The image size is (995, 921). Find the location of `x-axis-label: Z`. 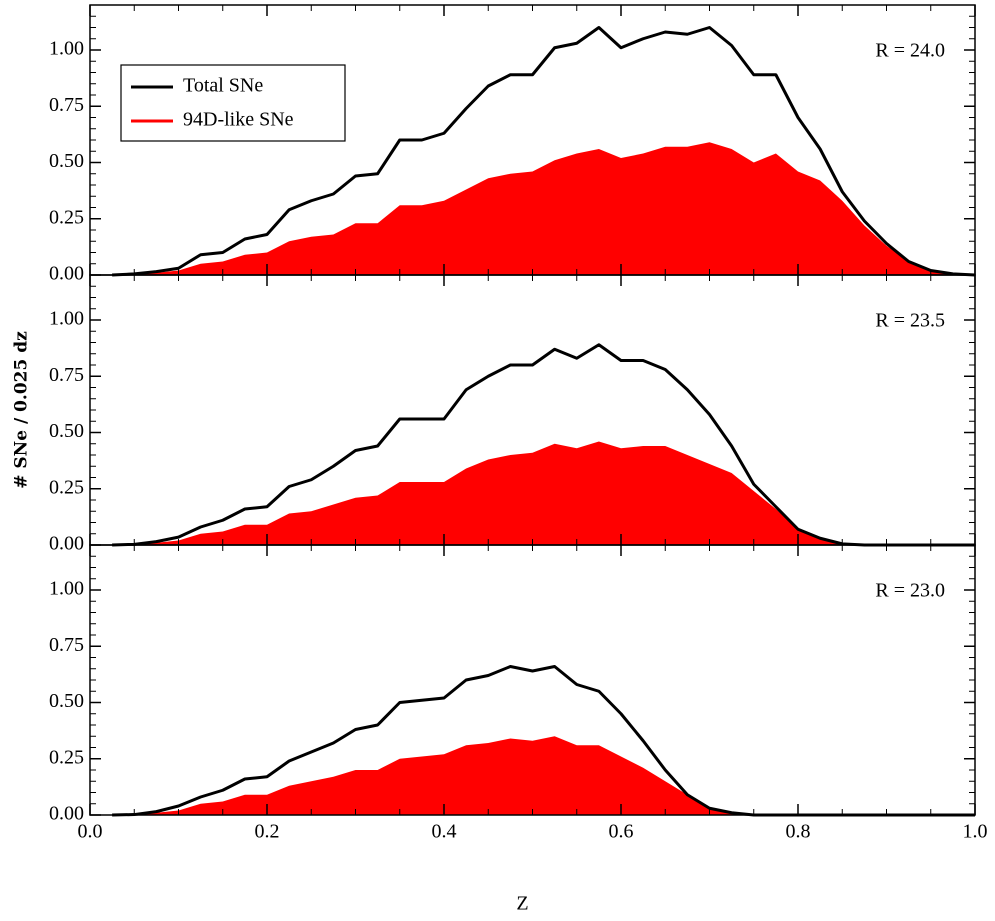

x-axis-label: Z is located at coordinates (522, 904).